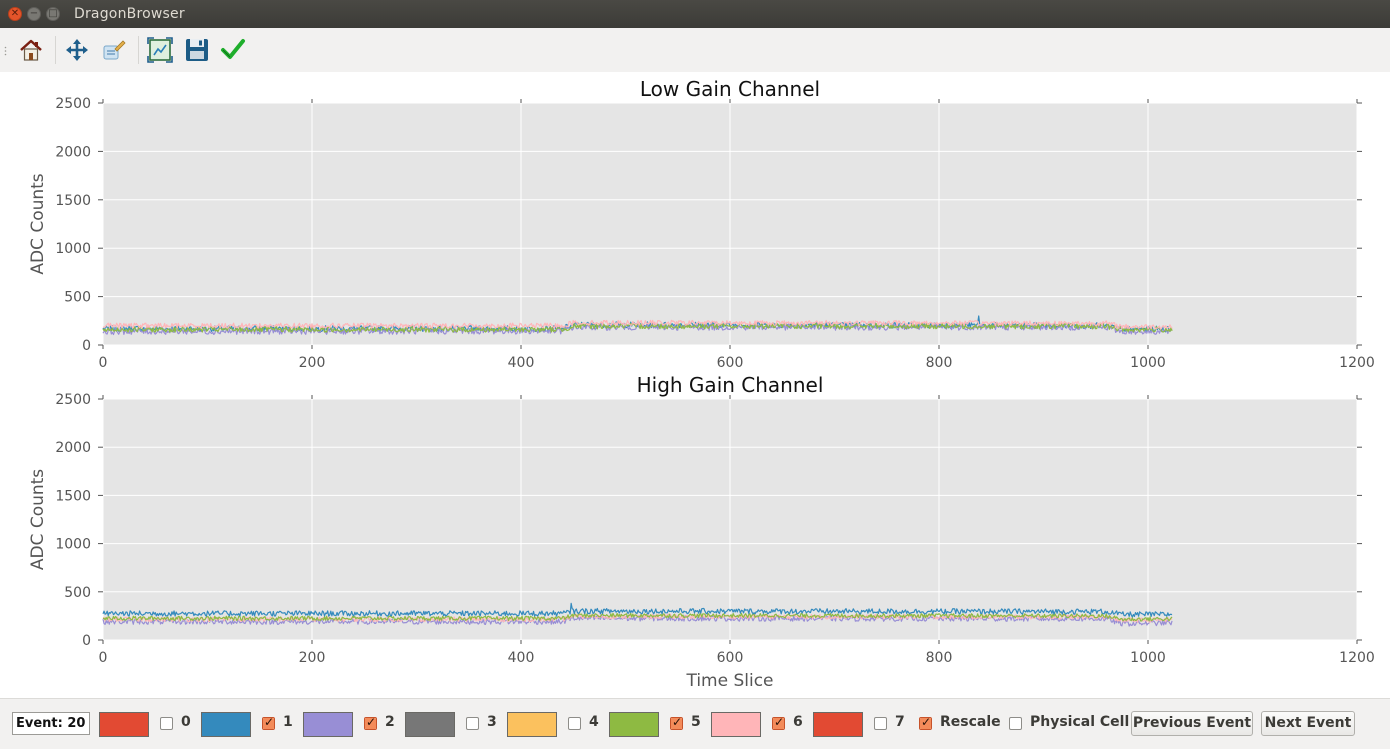  I want to click on save-icon, so click(197, 50).